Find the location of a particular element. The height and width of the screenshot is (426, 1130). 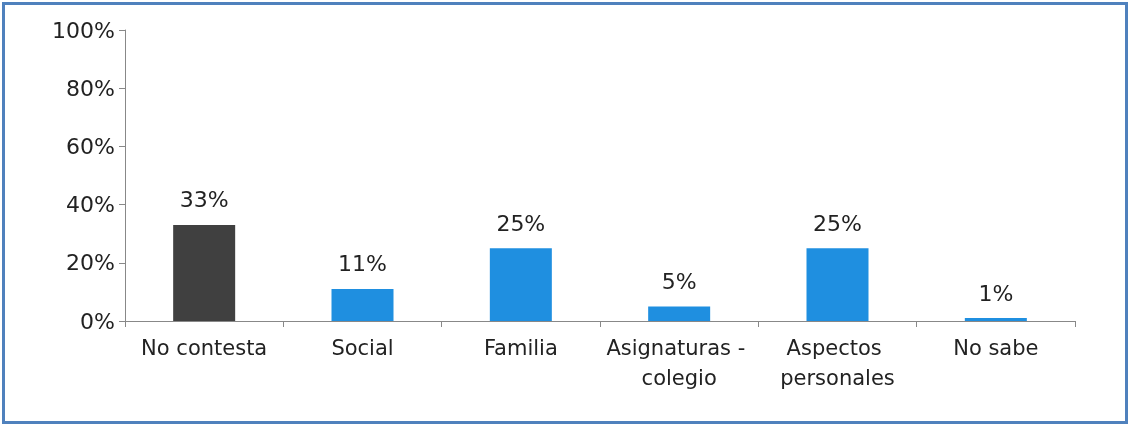

x-tick-label: Asignaturas - colegio is located at coordinates (679, 363).